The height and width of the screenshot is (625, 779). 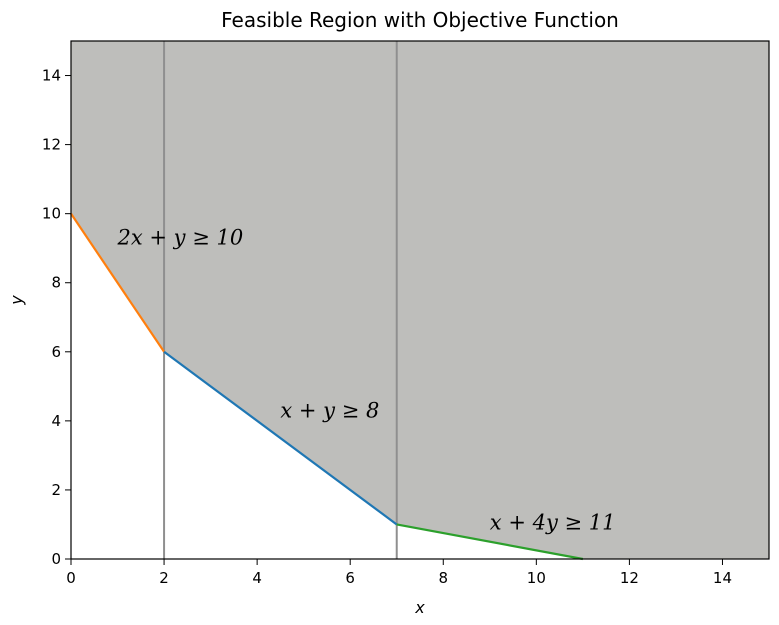 I want to click on x-tick-label: 4, so click(x=257, y=578).